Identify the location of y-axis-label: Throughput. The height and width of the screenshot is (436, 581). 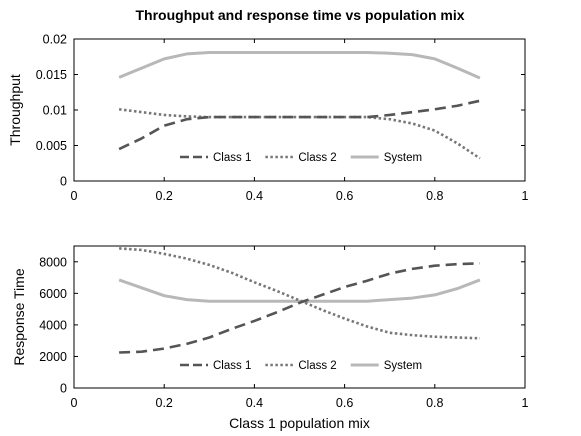
(15, 110).